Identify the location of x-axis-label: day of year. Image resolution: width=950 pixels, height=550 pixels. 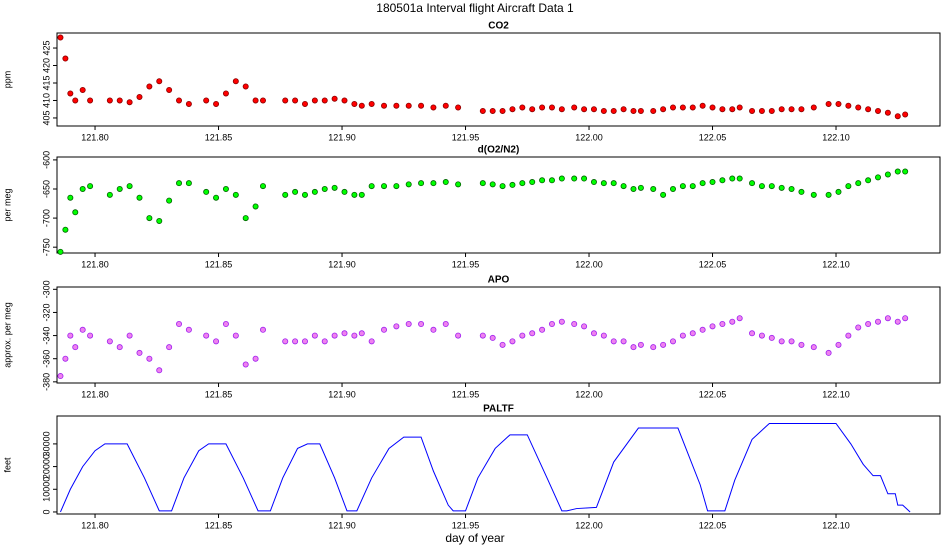
(474, 538).